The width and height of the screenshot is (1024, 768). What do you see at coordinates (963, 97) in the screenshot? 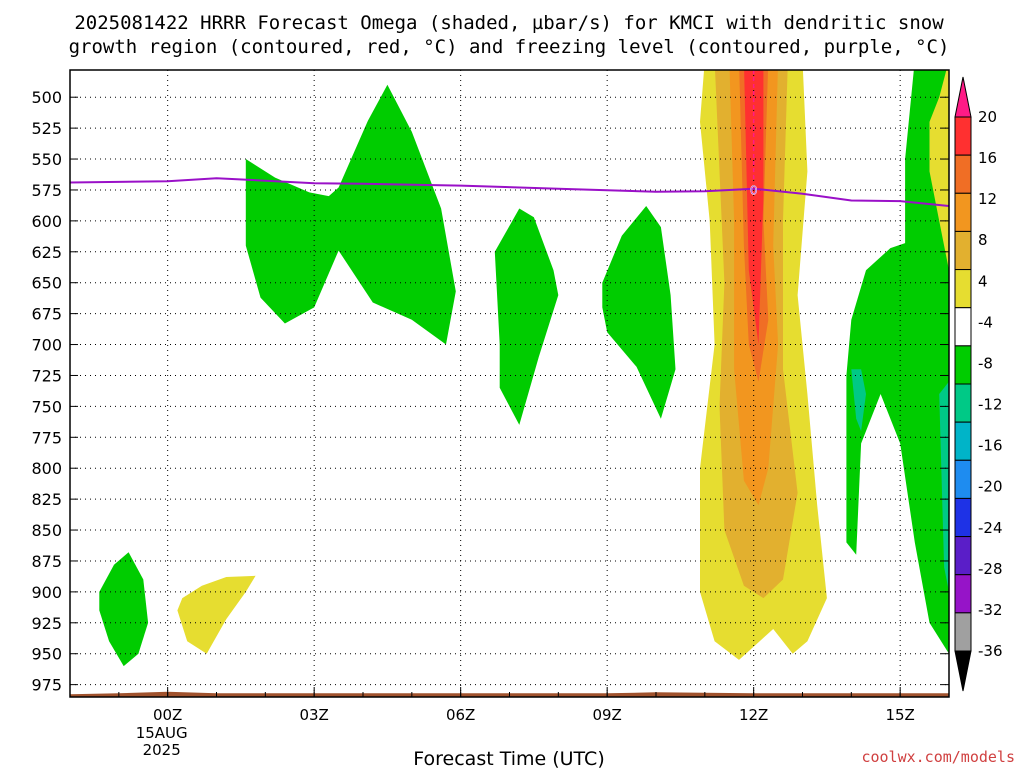
I see `colorbar-top-extension` at bounding box center [963, 97].